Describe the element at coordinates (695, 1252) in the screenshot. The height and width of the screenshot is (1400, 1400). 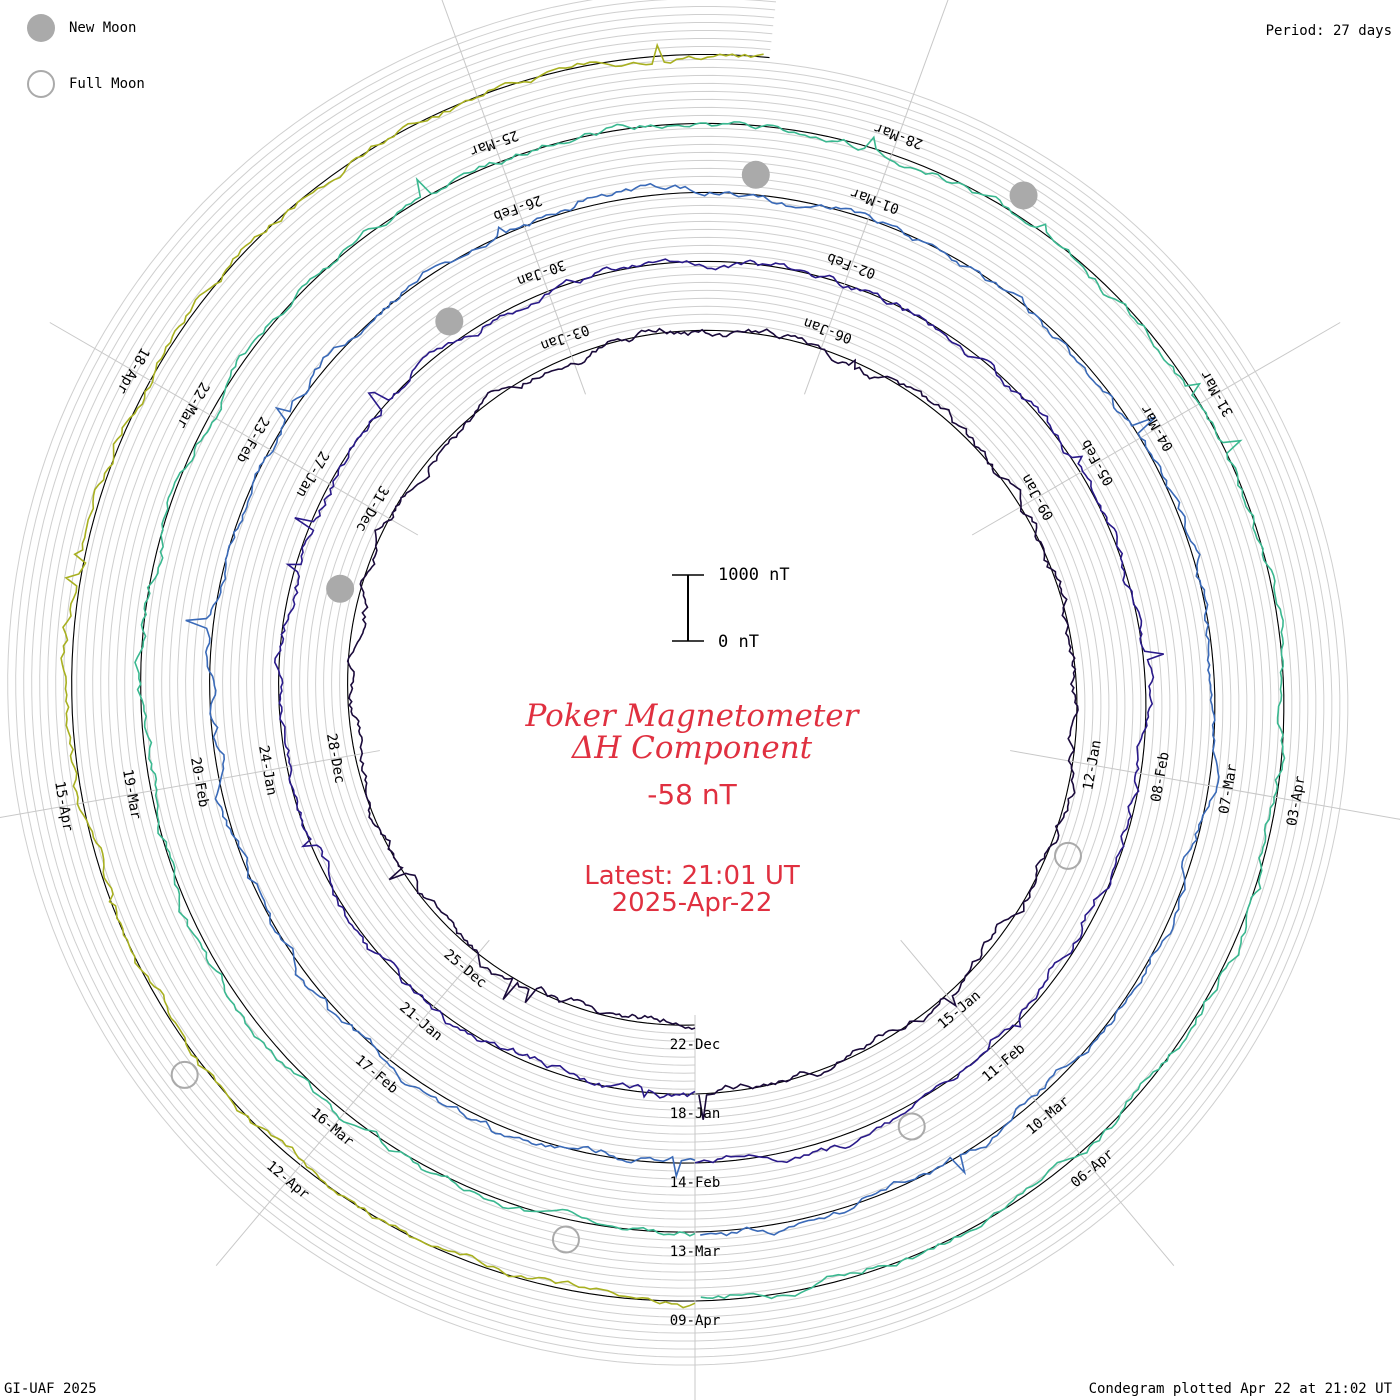
I see `date-tick-label: 13-Mar` at that location.